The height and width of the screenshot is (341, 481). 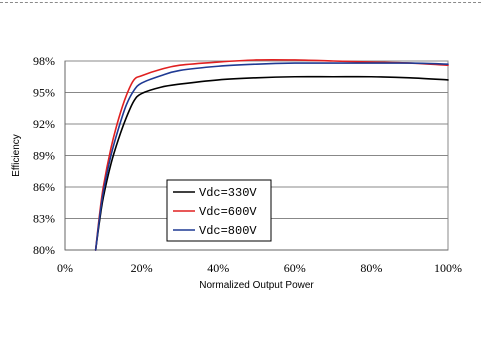 What do you see at coordinates (240, 2) in the screenshot?
I see `dashed-top-border` at bounding box center [240, 2].